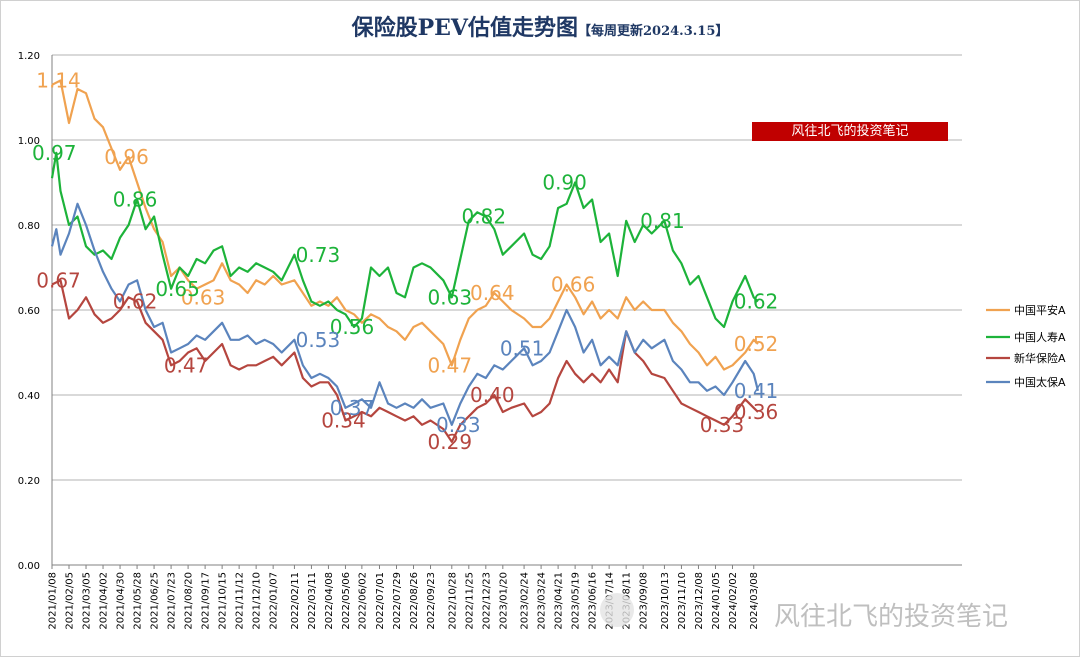  I want to click on y-tick-label: 1.20, so click(29, 56).